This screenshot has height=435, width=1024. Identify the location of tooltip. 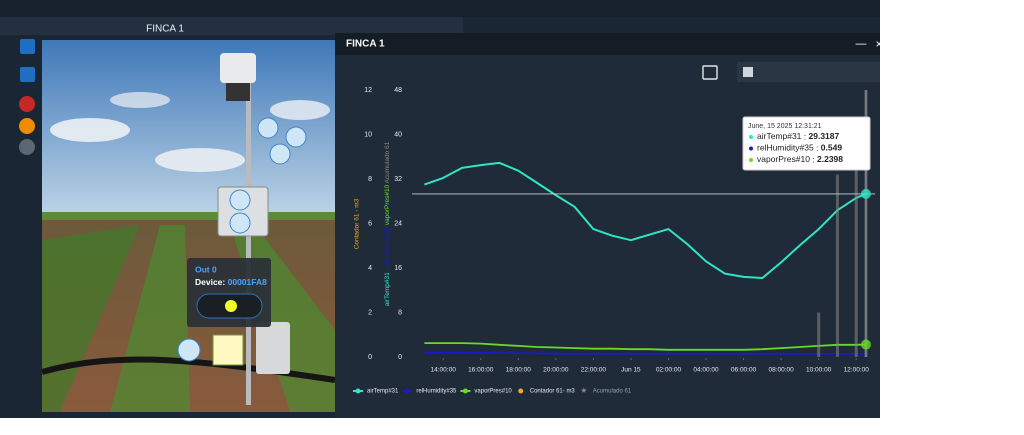
(806, 143).